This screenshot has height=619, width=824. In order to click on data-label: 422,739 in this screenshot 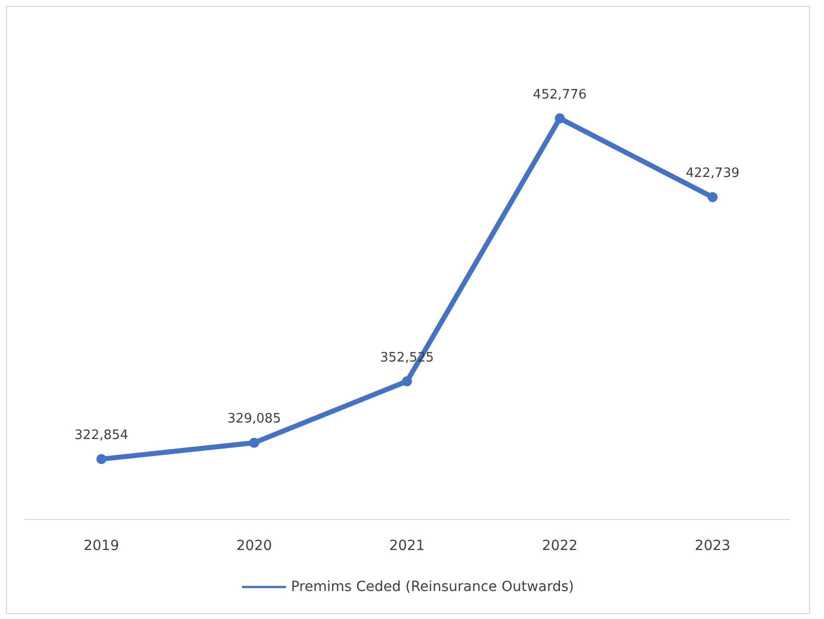, I will do `click(713, 174)`.